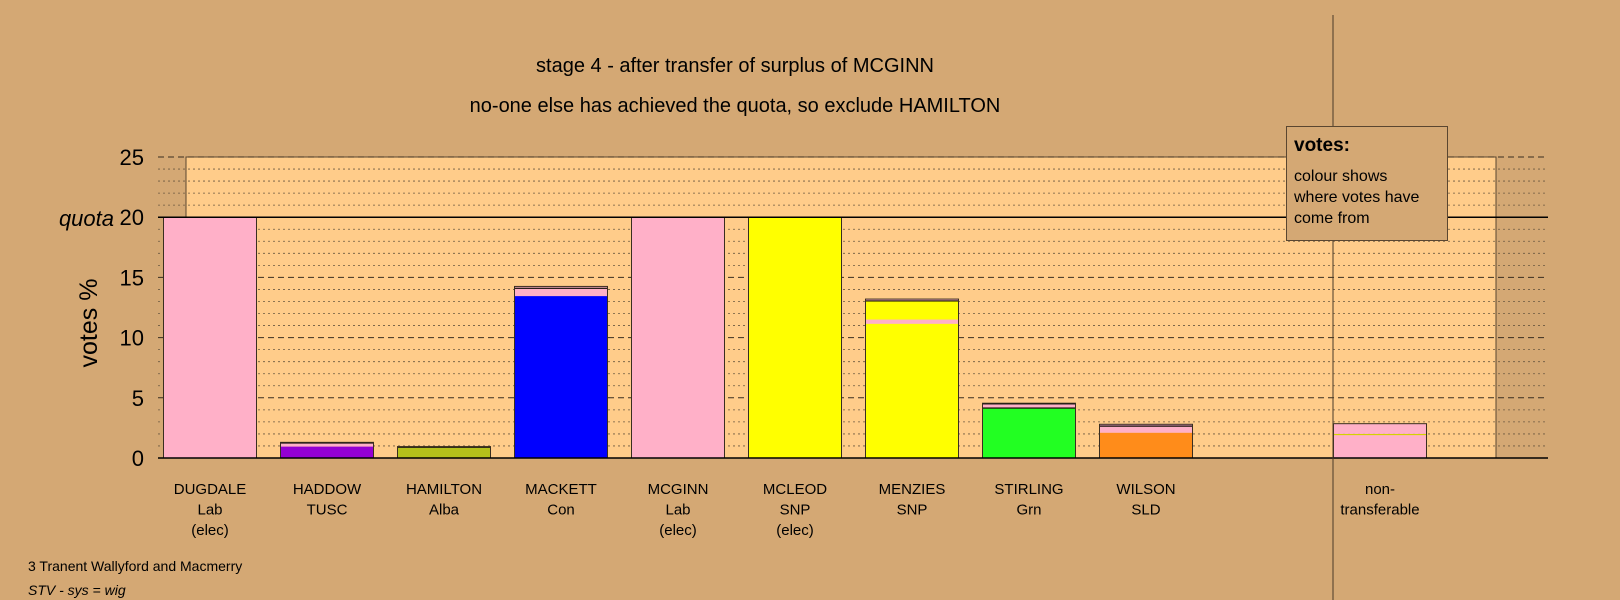 This screenshot has height=600, width=1620. What do you see at coordinates (678, 489) in the screenshot?
I see `x-tick-label: MCGINN` at bounding box center [678, 489].